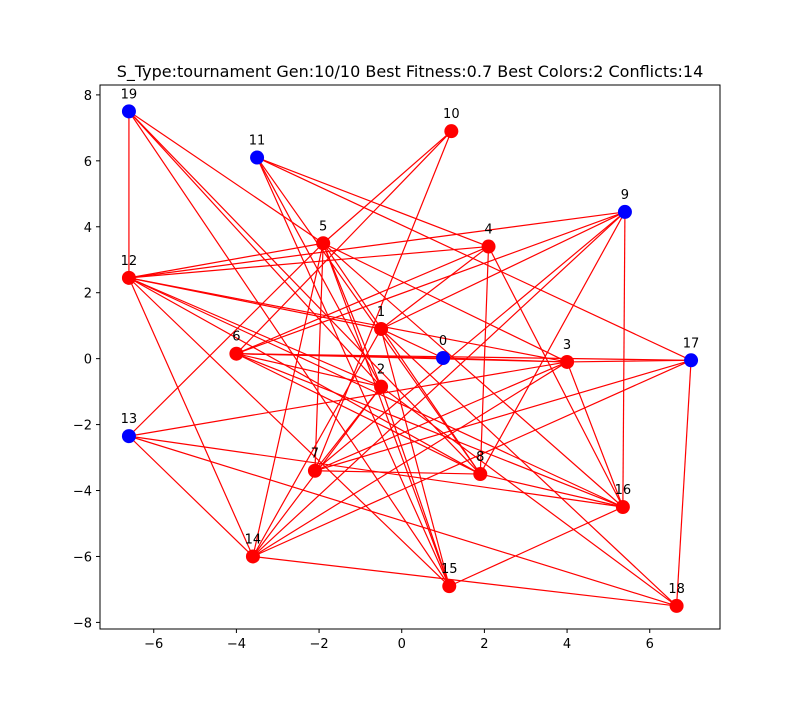 This screenshot has height=707, width=800. What do you see at coordinates (567, 644) in the screenshot?
I see `x-tick-label: 4` at bounding box center [567, 644].